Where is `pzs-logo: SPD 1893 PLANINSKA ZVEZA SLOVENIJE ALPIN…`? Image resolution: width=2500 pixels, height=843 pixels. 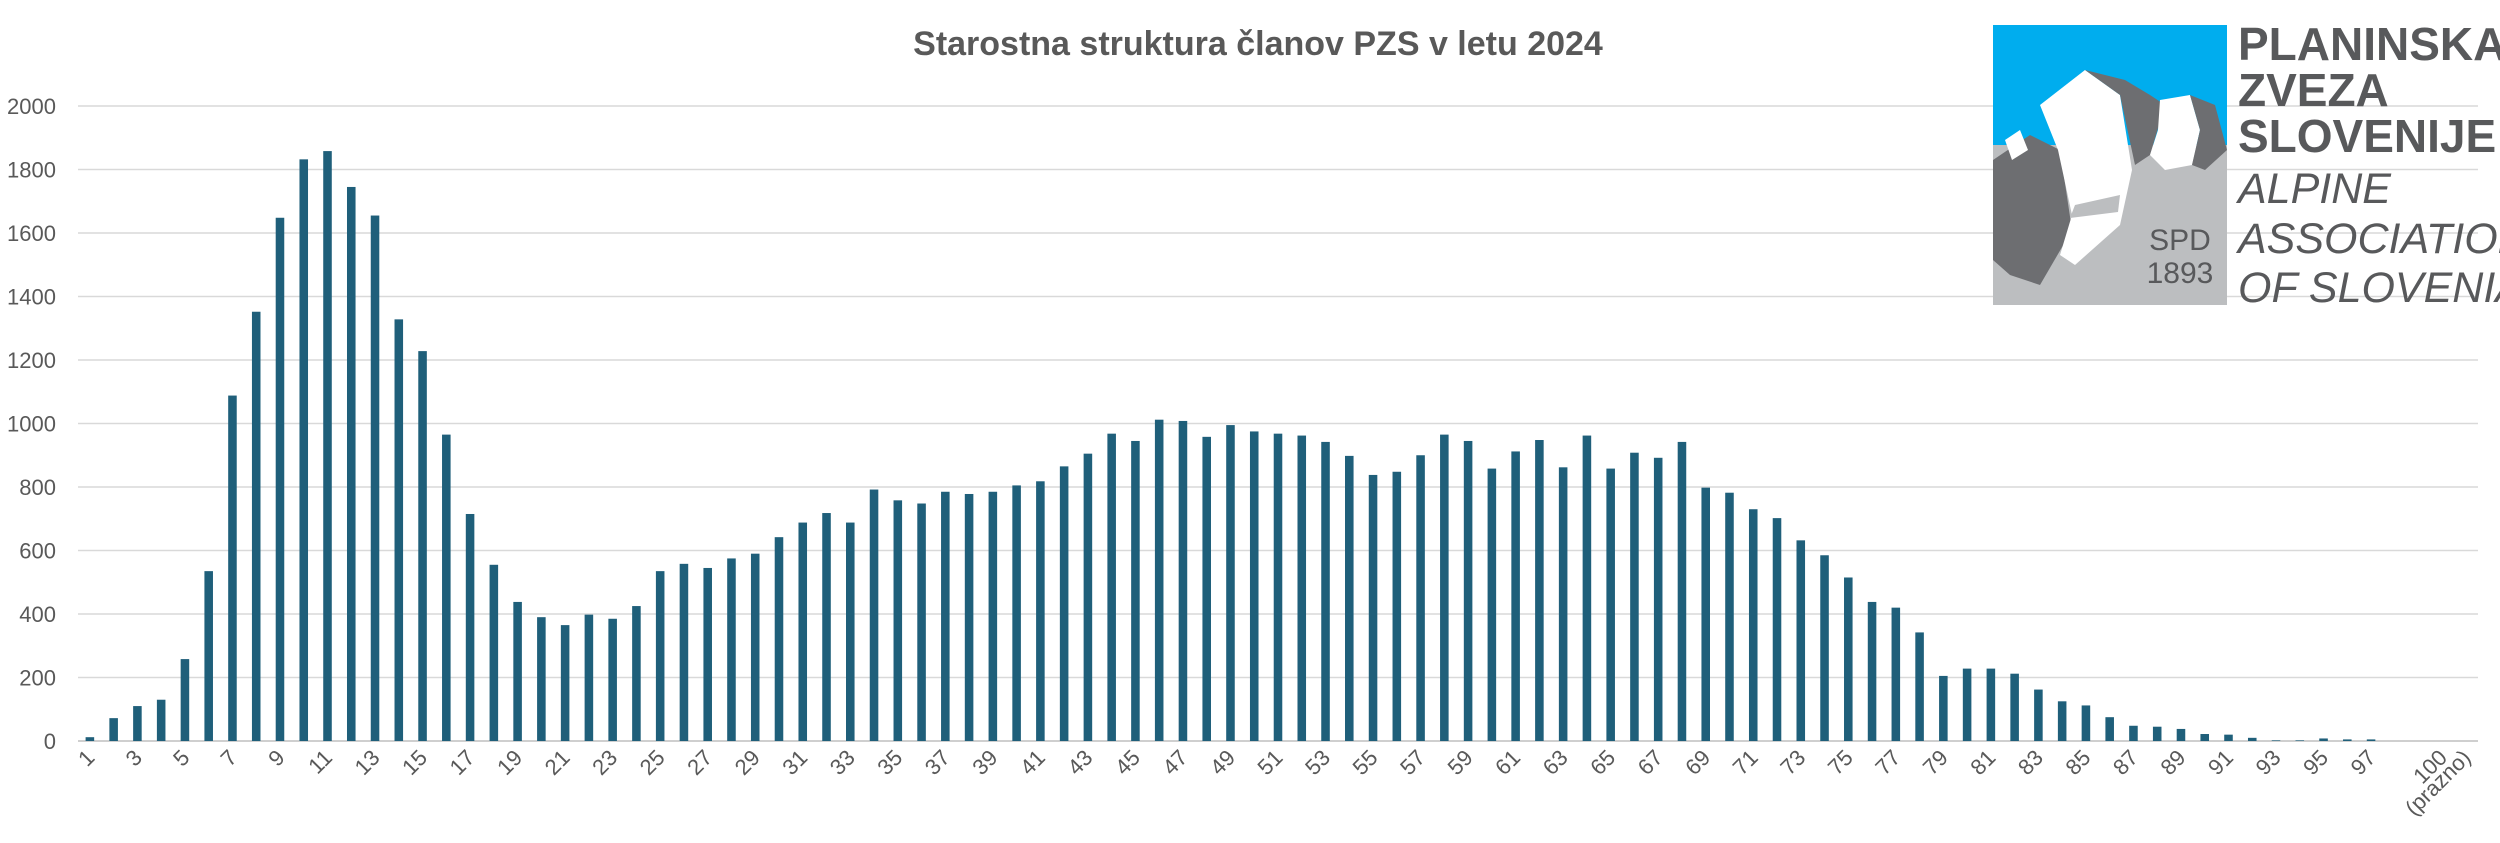
pzs-logo: SPD 1893 PLANINSKA ZVEZA SLOVENIJE ALPIN… is located at coordinates (2246, 165).